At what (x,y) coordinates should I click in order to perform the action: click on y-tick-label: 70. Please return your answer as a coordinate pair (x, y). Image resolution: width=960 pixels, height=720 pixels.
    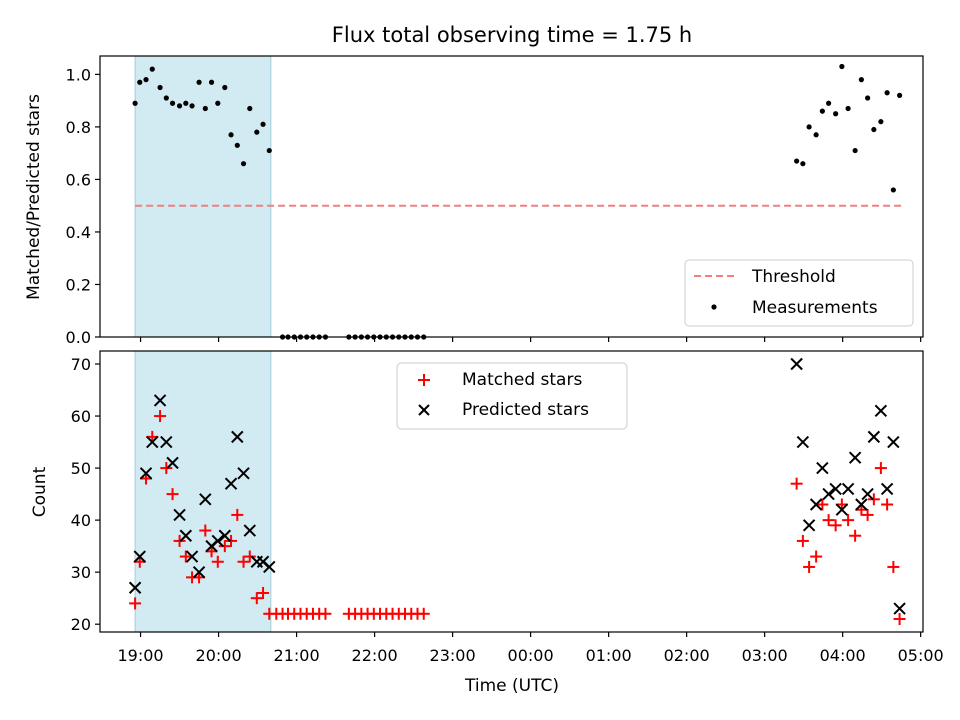
    Looking at the image, I should click on (81, 364).